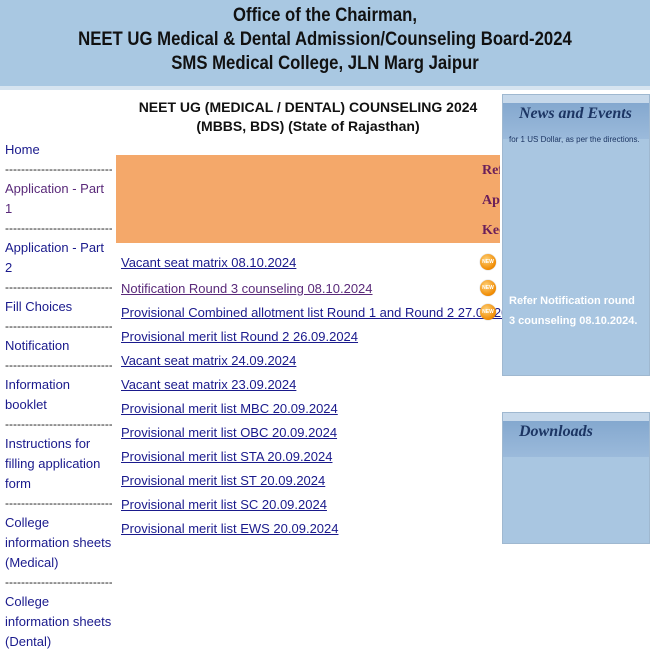 The width and height of the screenshot is (650, 652). What do you see at coordinates (54, 198) in the screenshot?
I see `sidebar-item-application-part-1: Application - Part 1` at bounding box center [54, 198].